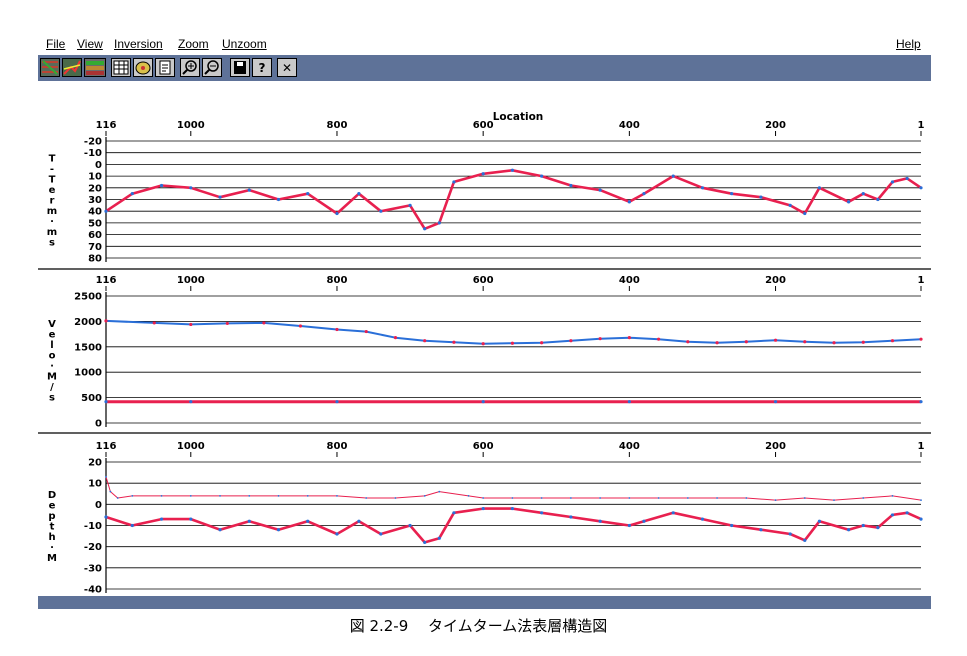 Image resolution: width=967 pixels, height=656 pixels. What do you see at coordinates (337, 125) in the screenshot?
I see `x-tick-label-1: 800` at bounding box center [337, 125].